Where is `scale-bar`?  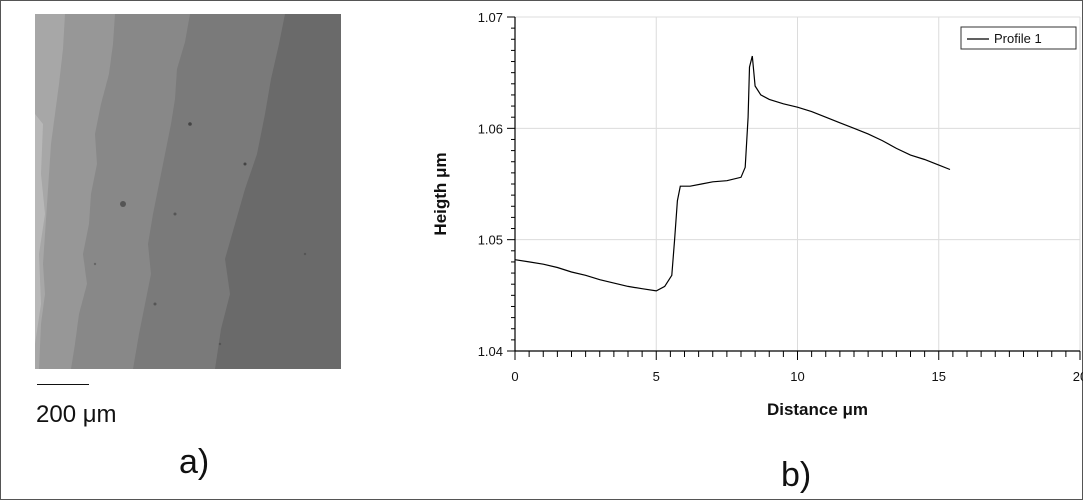 scale-bar is located at coordinates (63, 384).